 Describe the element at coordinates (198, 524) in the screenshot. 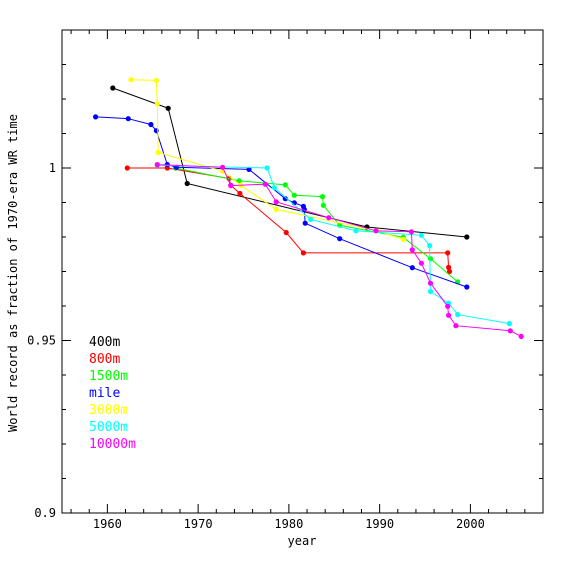

I see `x-tick-label: 1970` at that location.